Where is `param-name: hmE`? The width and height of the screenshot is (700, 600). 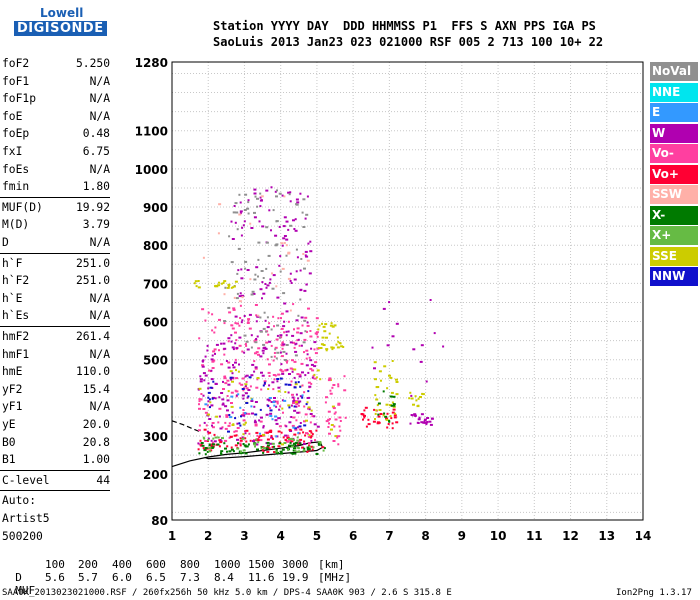
param-name: hmE is located at coordinates (12, 372).